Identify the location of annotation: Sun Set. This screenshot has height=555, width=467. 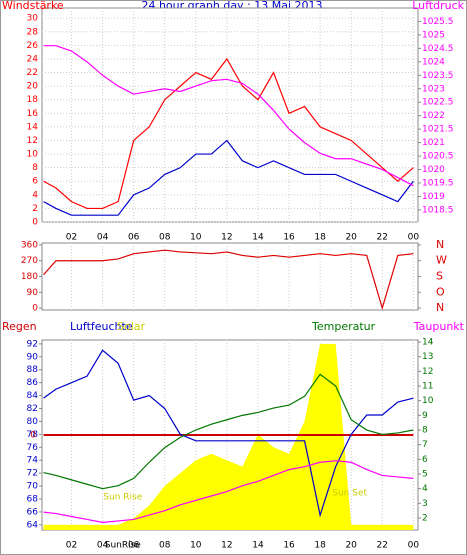
(349, 494).